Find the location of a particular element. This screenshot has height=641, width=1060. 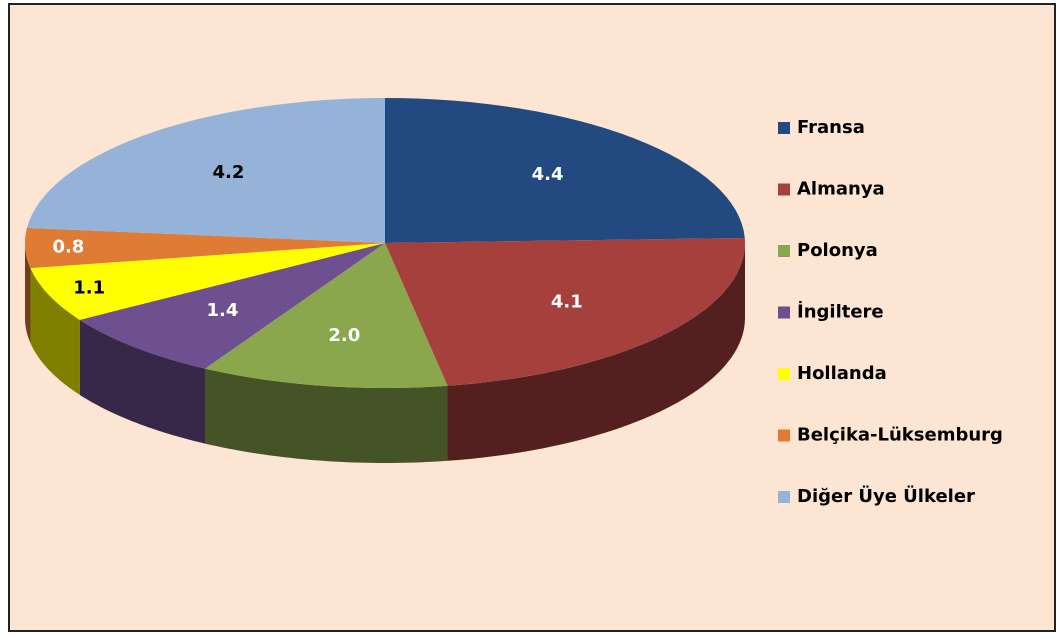

data-label: 1.4 is located at coordinates (223, 310).